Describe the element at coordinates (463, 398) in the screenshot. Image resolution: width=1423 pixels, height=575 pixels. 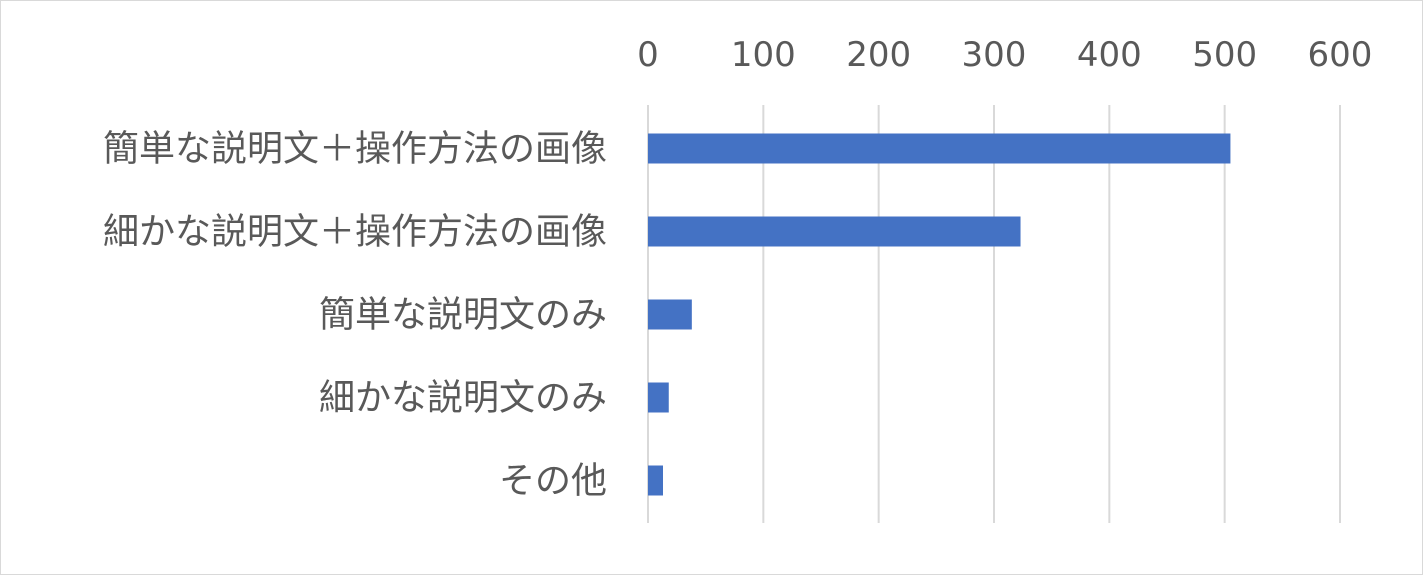
I see `category-label: 細かな説明文のみ` at that location.